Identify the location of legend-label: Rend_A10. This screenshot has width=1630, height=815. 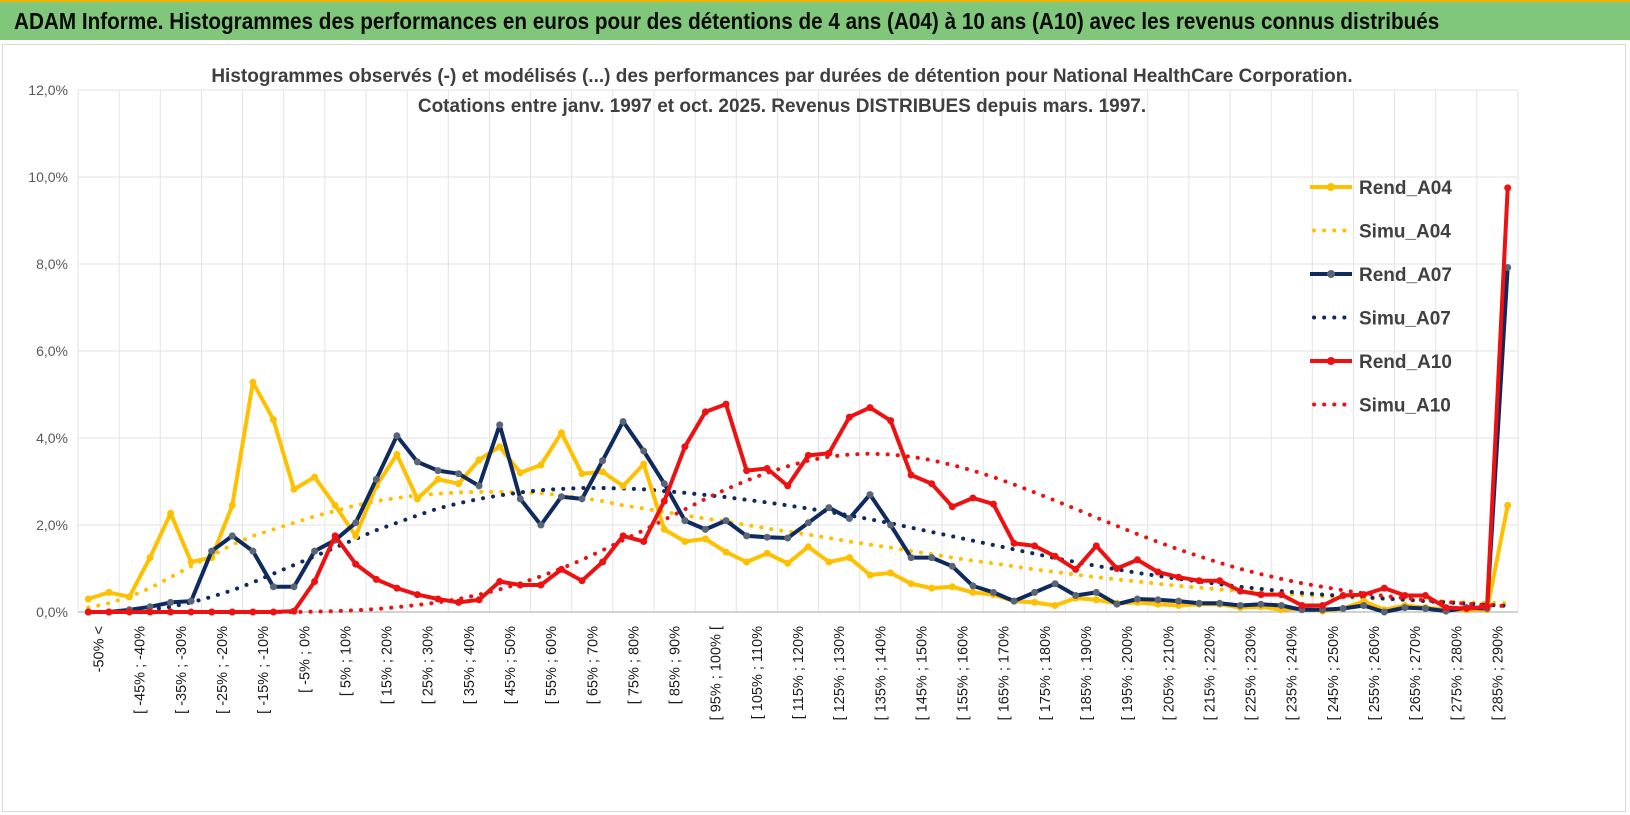
(1405, 362).